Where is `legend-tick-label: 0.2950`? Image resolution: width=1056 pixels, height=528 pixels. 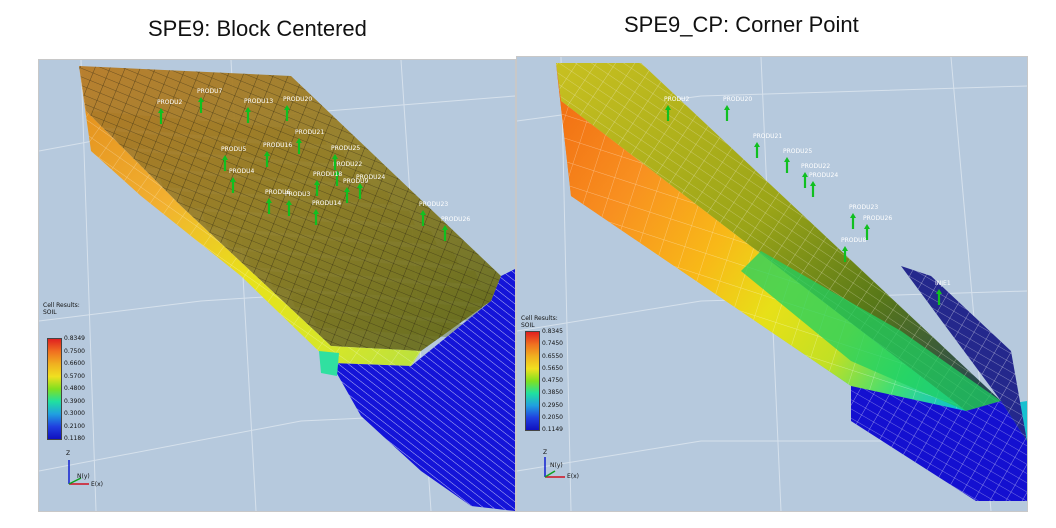 legend-tick-label: 0.2950 is located at coordinates (552, 405).